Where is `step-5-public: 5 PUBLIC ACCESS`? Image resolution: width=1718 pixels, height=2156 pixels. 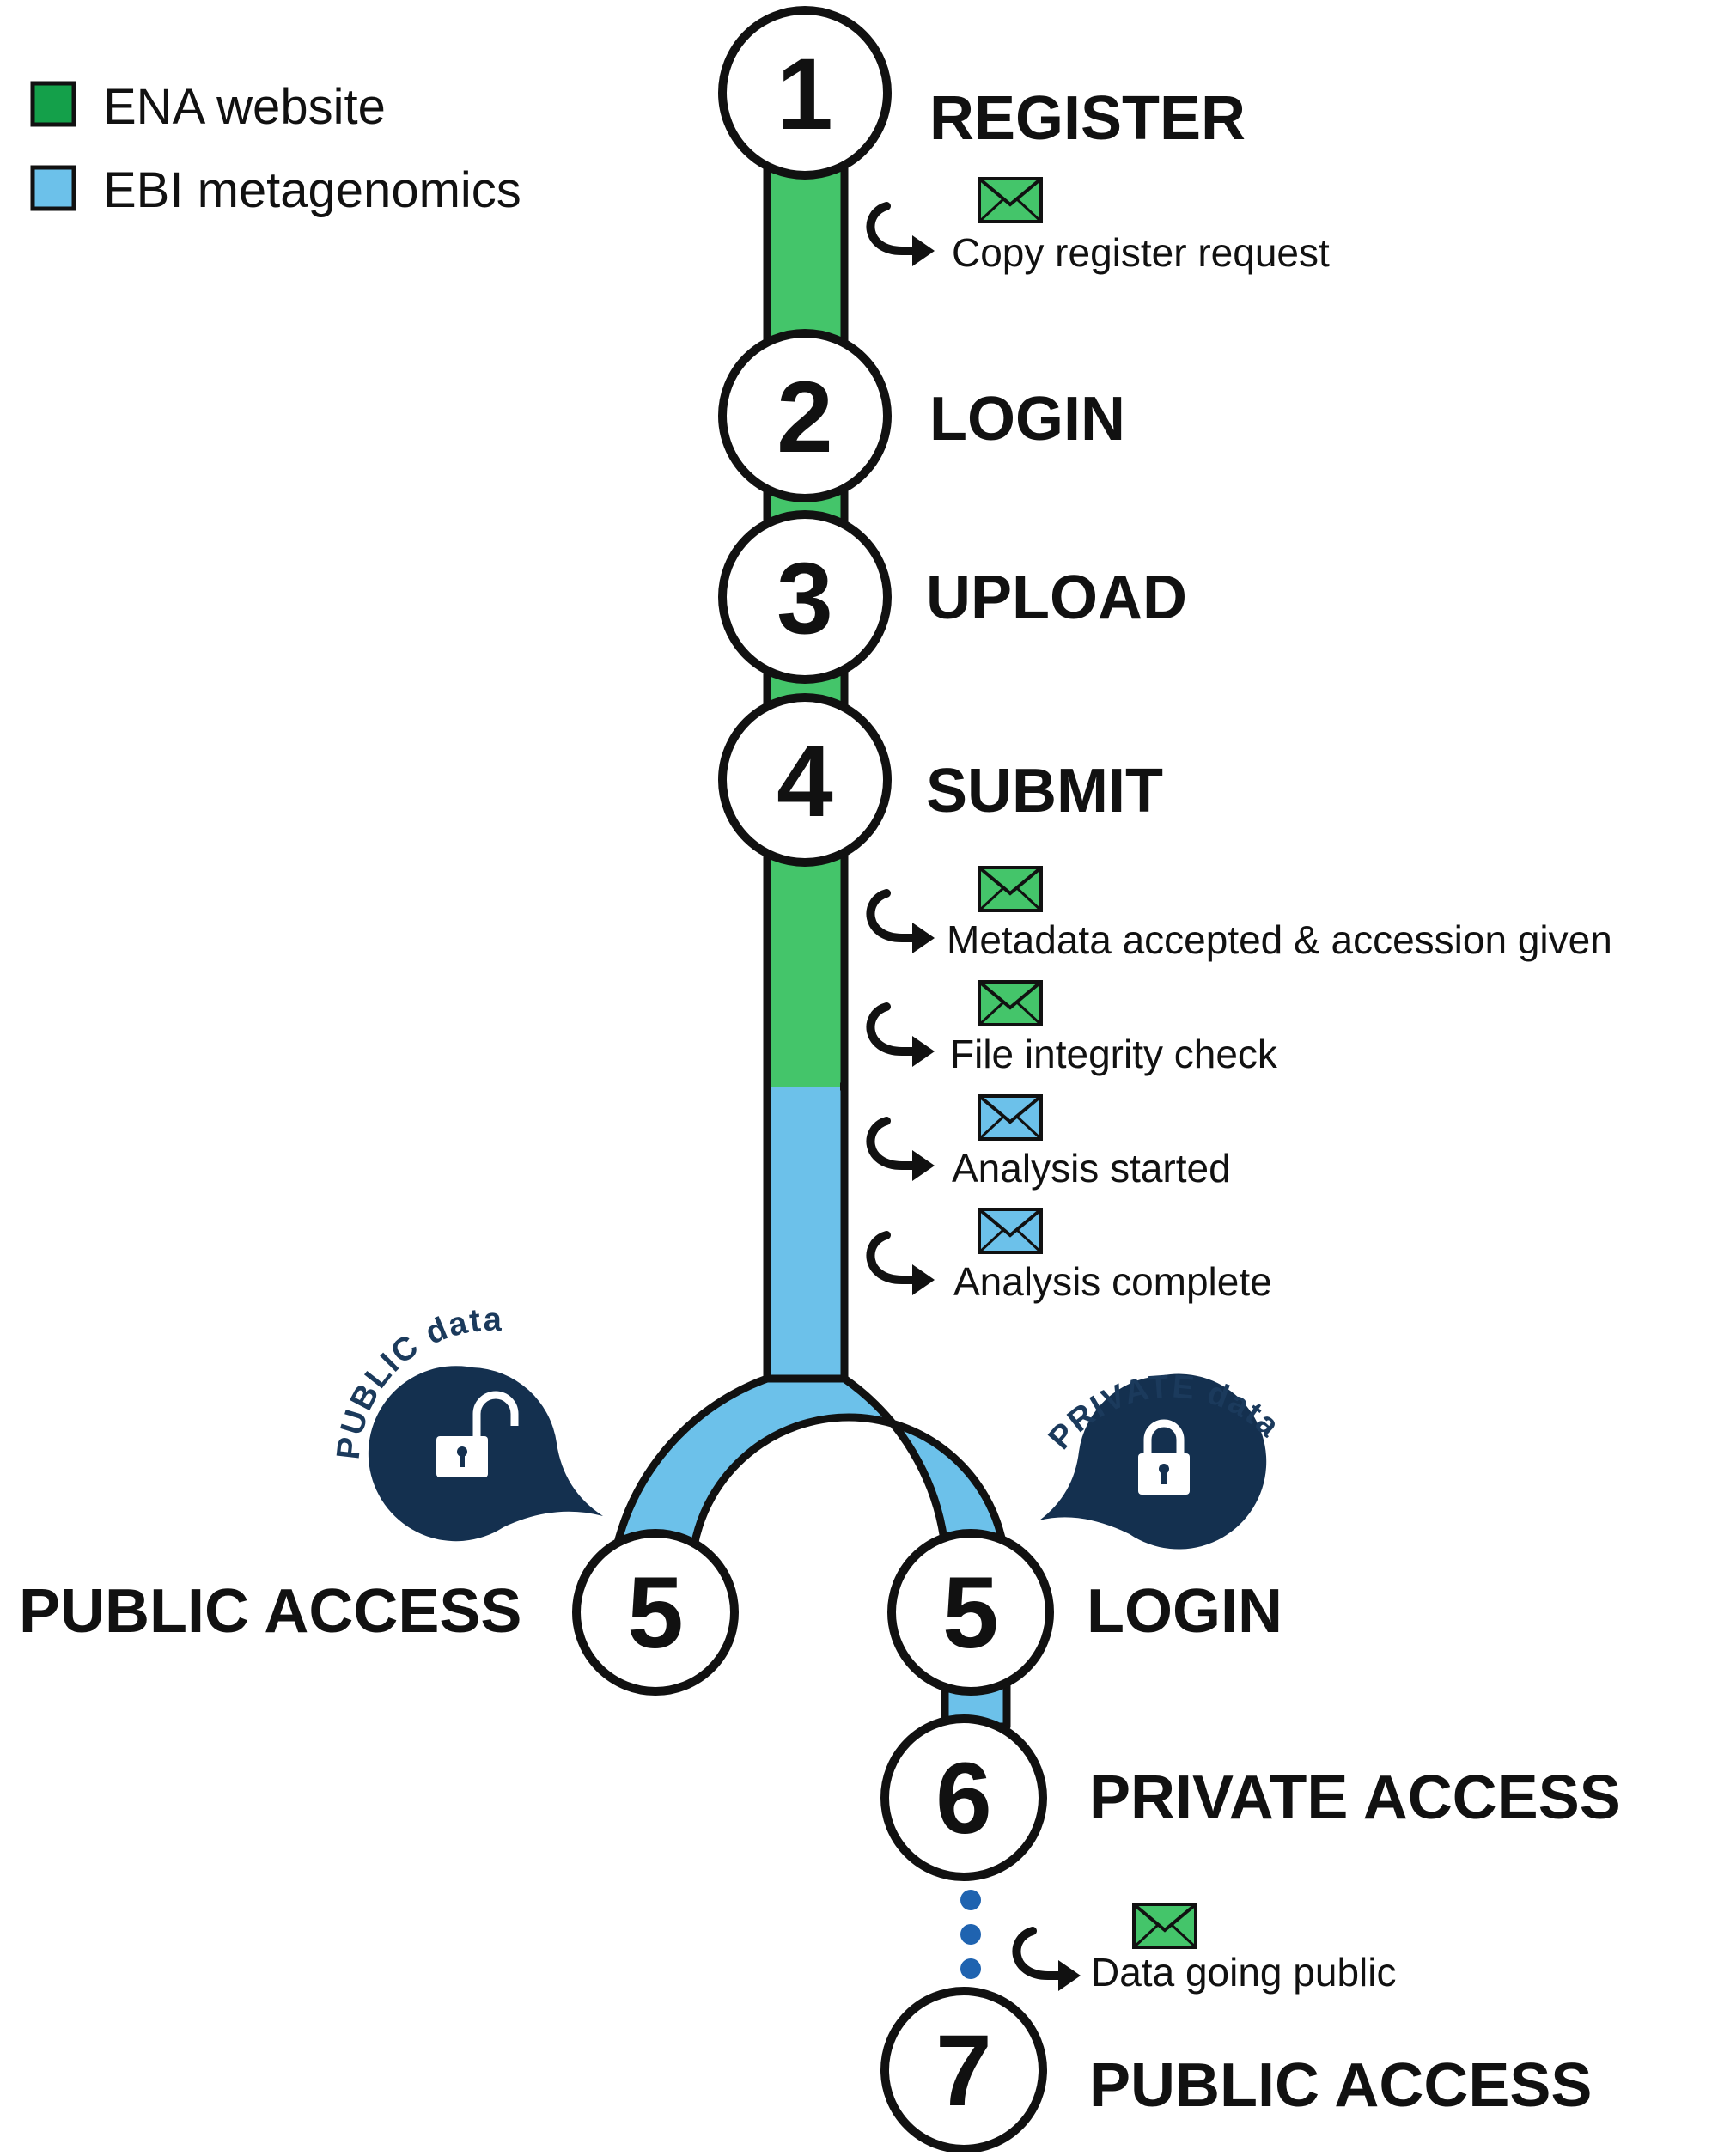
step-5-public: 5 PUBLIC ACCESS is located at coordinates (379, 1612).